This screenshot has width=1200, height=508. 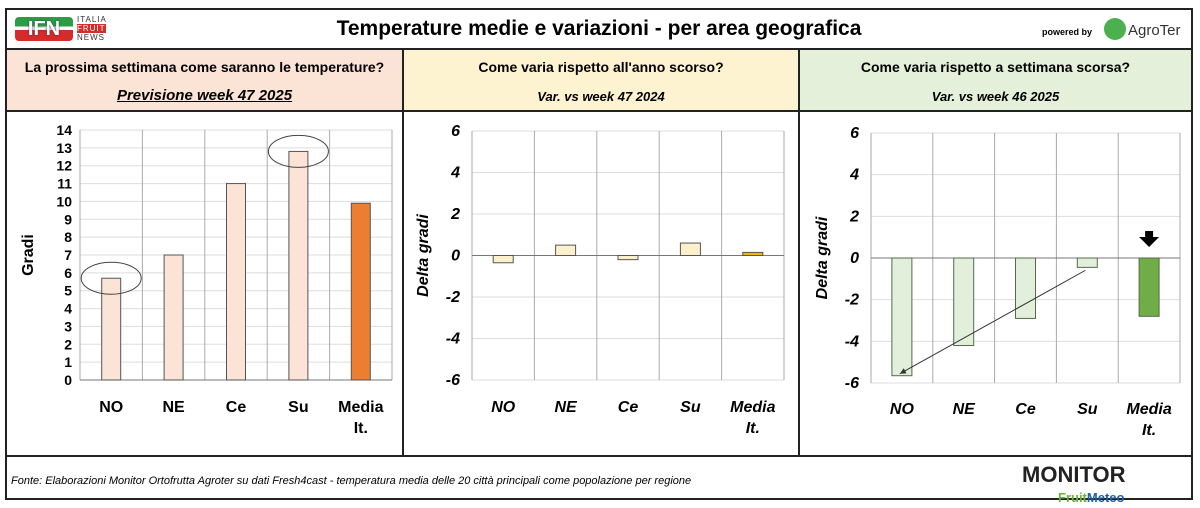 What do you see at coordinates (92, 28) in the screenshot?
I see `ifn-logo-text: ITALIA FRUIT NEWS` at bounding box center [92, 28].